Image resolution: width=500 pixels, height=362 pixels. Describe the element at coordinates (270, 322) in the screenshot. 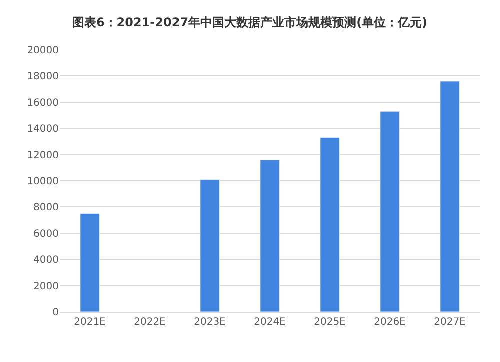

I see `x-tick-label: 2024E` at that location.